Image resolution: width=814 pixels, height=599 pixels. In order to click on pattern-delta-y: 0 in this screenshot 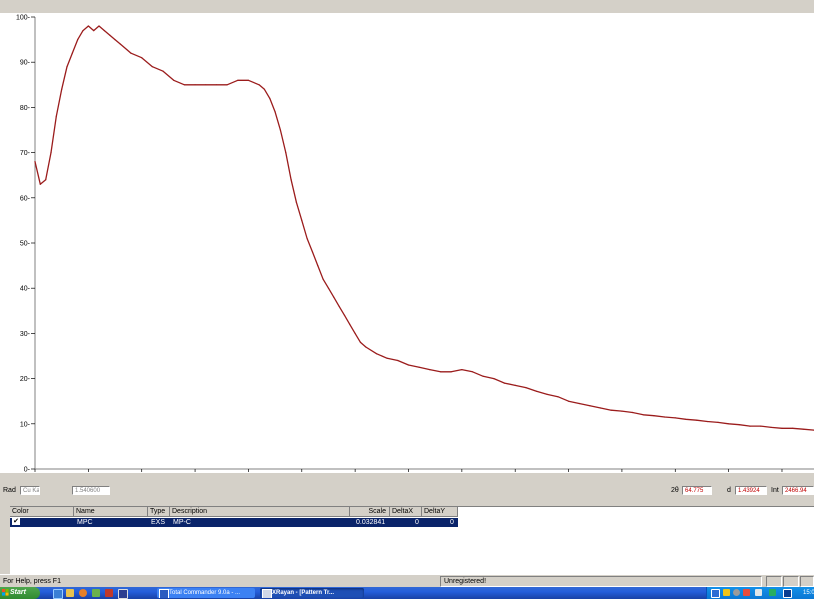, I will do `click(452, 522)`.